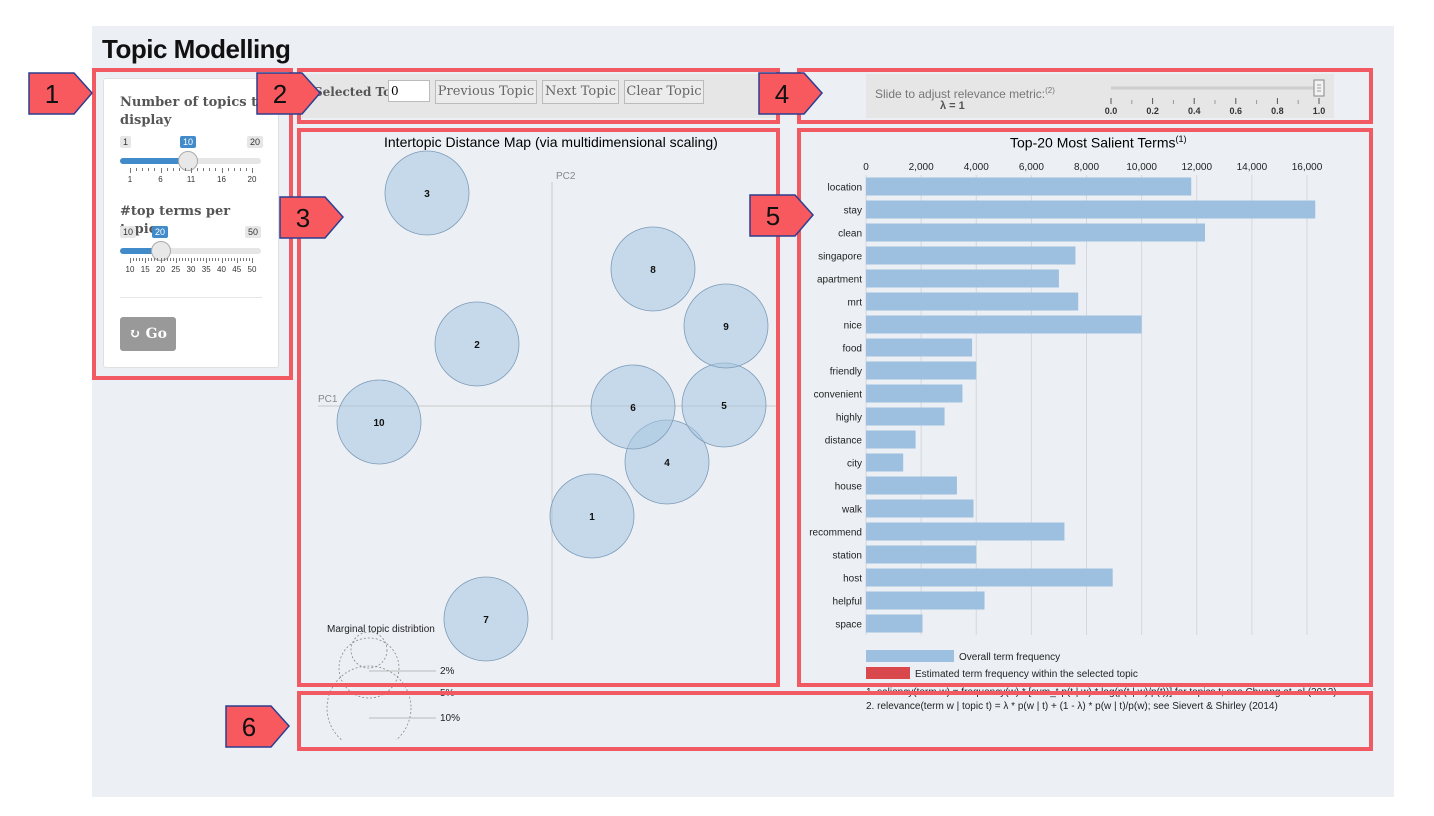 The image size is (1434, 816). Describe the element at coordinates (128, 232) in the screenshot. I see `top-terms-min: 10` at that location.